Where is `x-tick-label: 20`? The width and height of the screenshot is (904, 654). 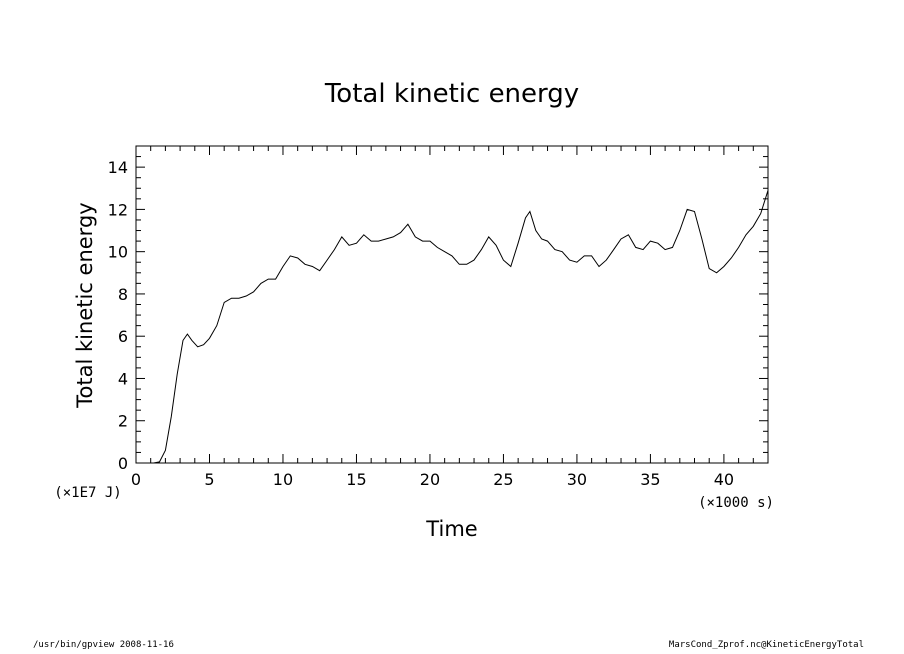 x-tick-label: 20 is located at coordinates (430, 479).